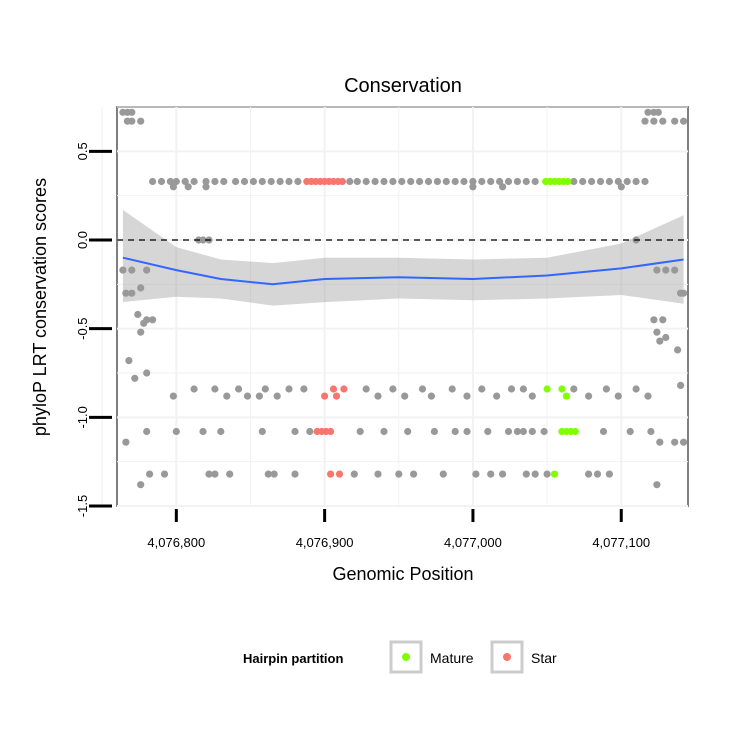  Describe the element at coordinates (82, 506) in the screenshot. I see `y-tick-label: -1.5` at that location.